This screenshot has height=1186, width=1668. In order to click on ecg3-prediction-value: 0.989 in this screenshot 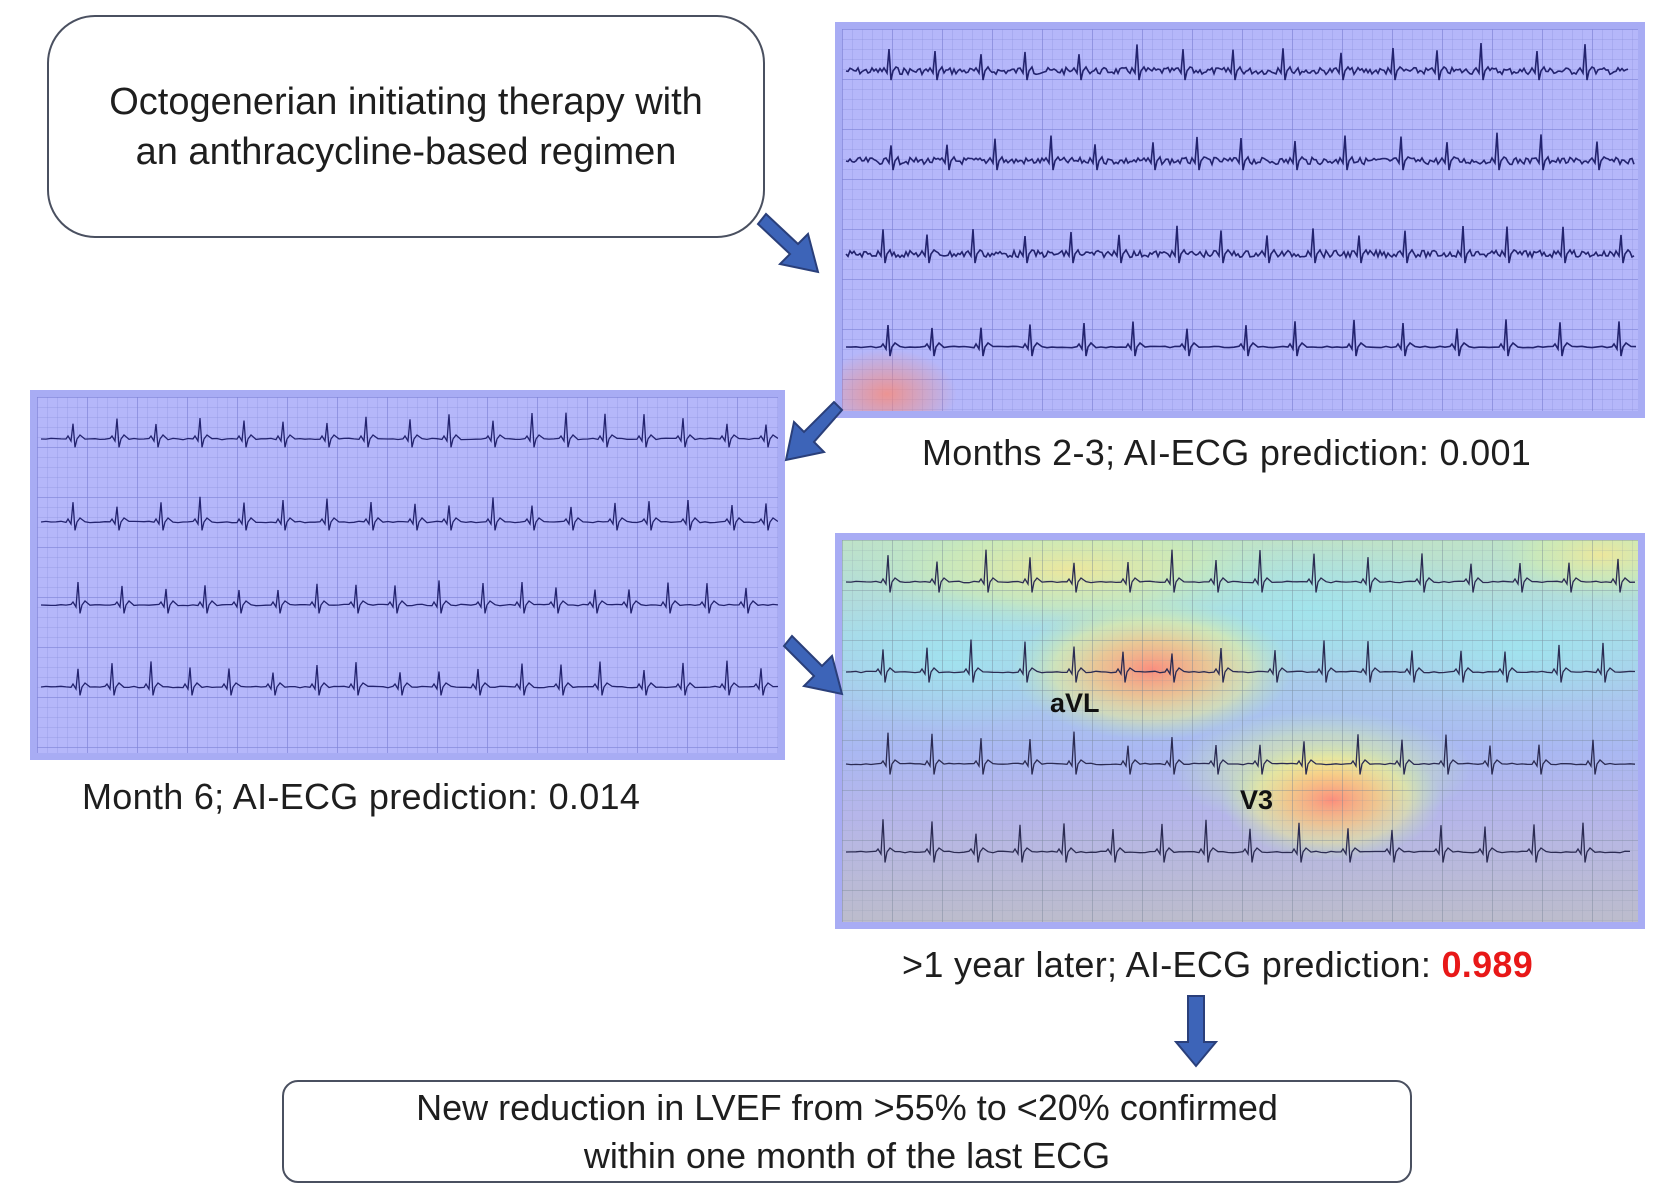, I will do `click(1487, 964)`.